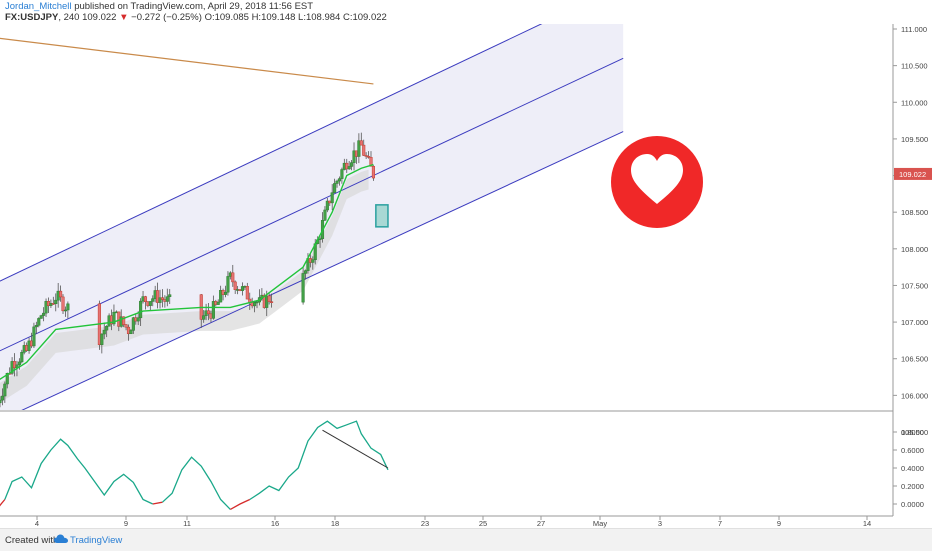  Describe the element at coordinates (914, 395) in the screenshot. I see `price-tick-label: 106.000` at that location.